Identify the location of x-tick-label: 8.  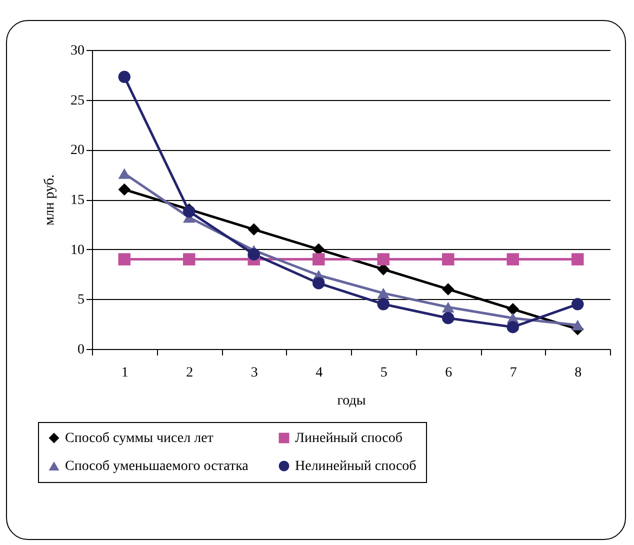
(578, 373).